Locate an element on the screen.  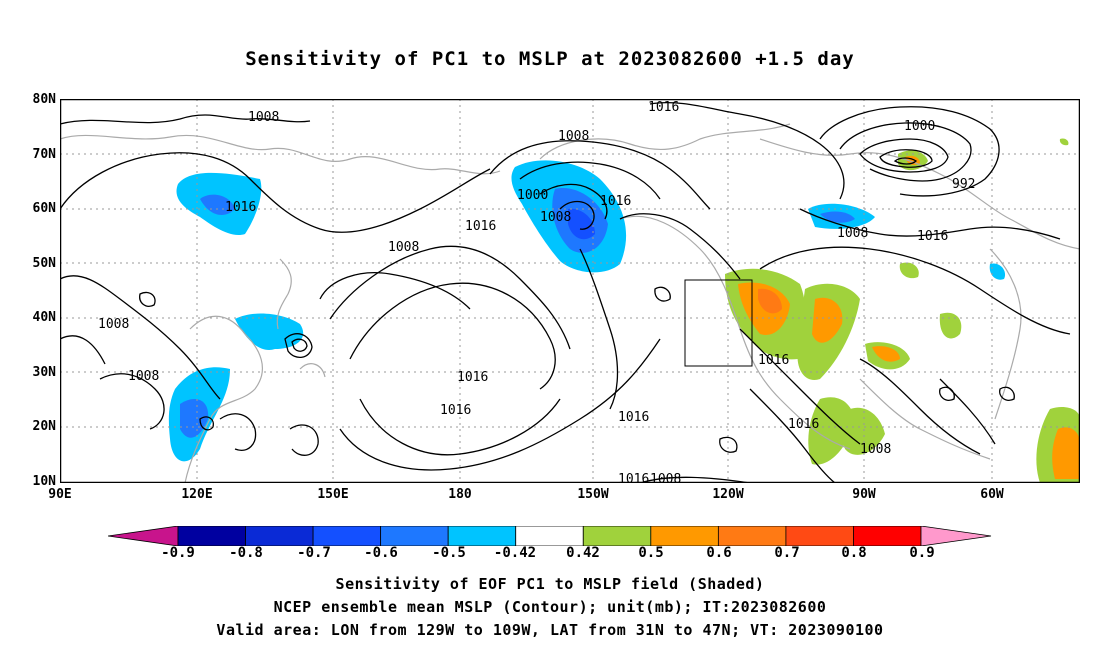
lat-label-40n: 40N is located at coordinates (44, 317).